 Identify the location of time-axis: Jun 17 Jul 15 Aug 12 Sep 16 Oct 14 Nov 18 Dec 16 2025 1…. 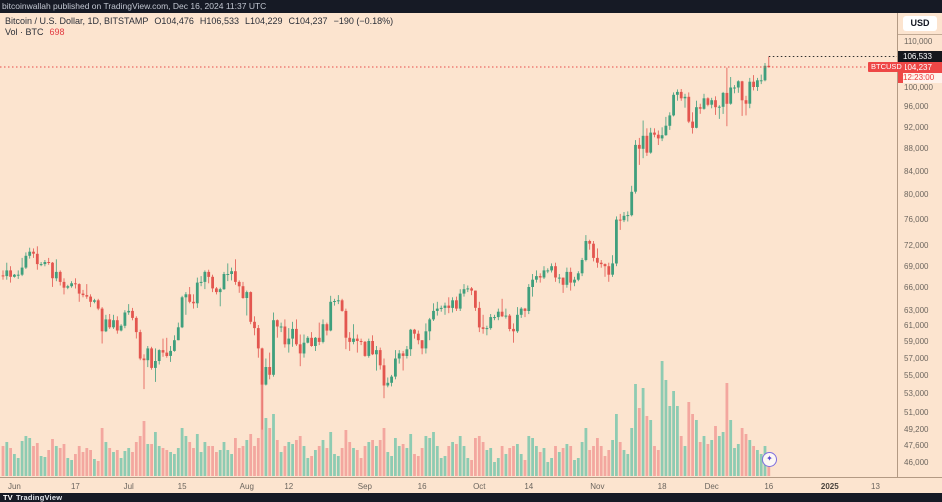
(471, 485).